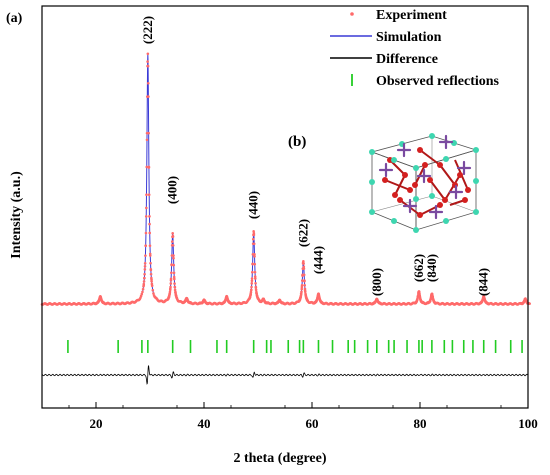 The image size is (550, 475). What do you see at coordinates (253, 205) in the screenshot?
I see `peak-label: (440)` at bounding box center [253, 205].